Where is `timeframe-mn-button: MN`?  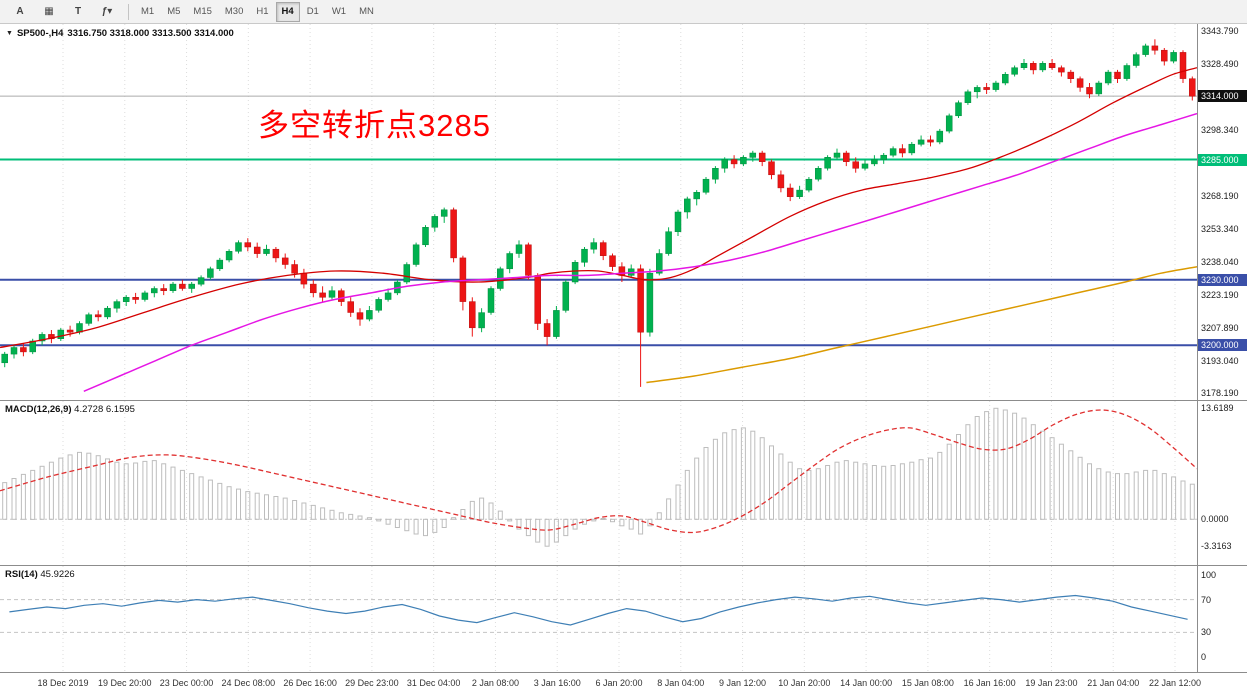
timeframe-mn-button: MN is located at coordinates (366, 11).